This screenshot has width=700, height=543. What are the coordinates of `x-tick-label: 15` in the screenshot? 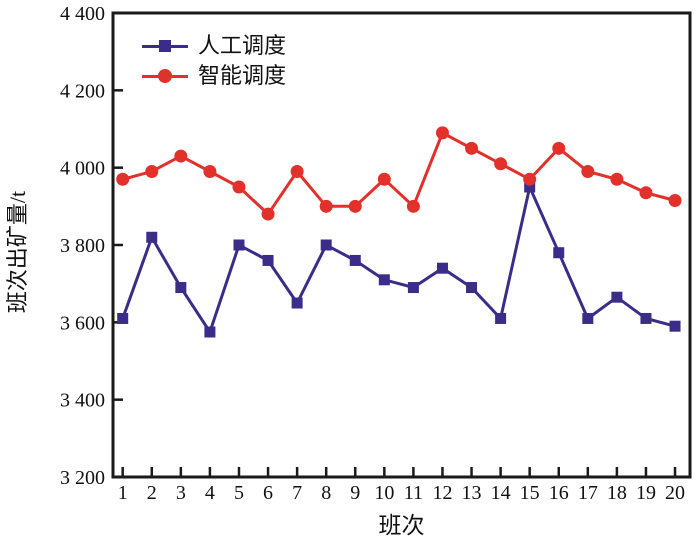 It's located at (530, 493).